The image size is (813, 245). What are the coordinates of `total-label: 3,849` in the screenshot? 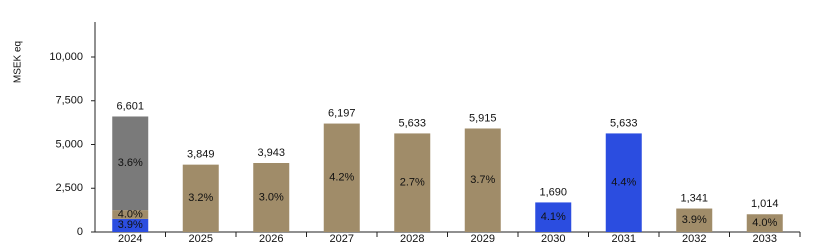 It's located at (201, 155).